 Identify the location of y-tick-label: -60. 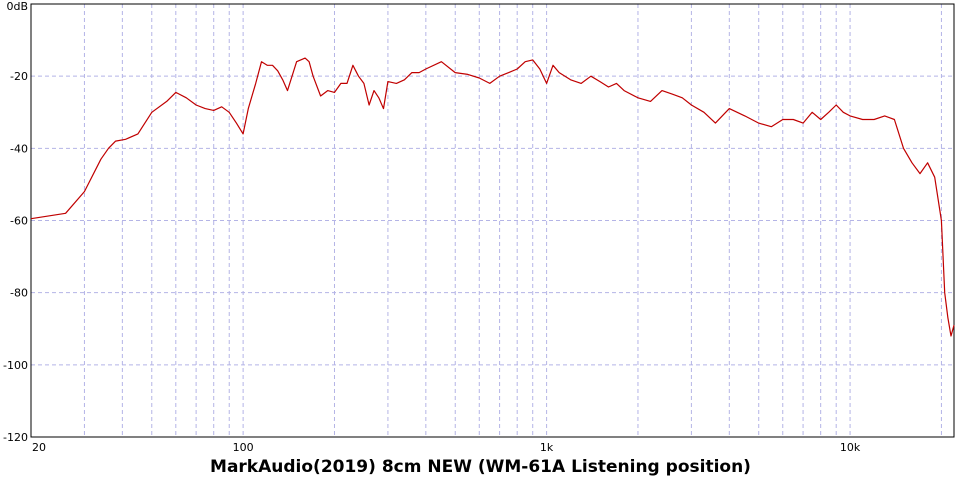
(19, 221).